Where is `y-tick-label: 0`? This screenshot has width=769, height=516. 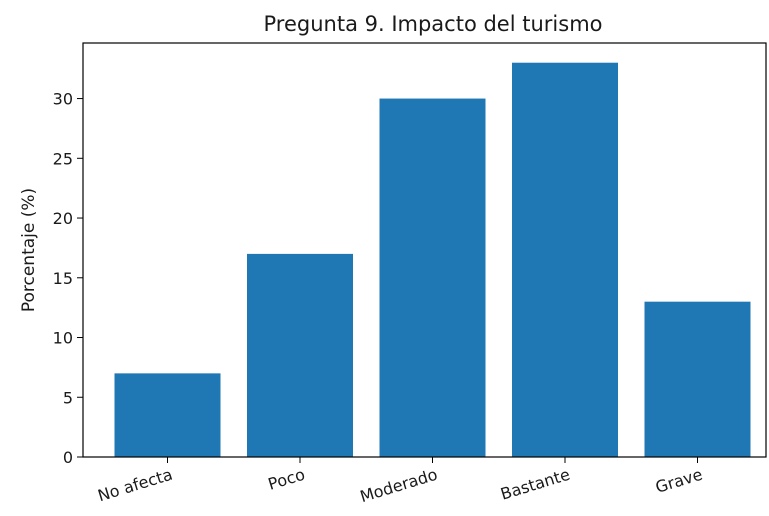 y-tick-label: 0 is located at coordinates (68, 457).